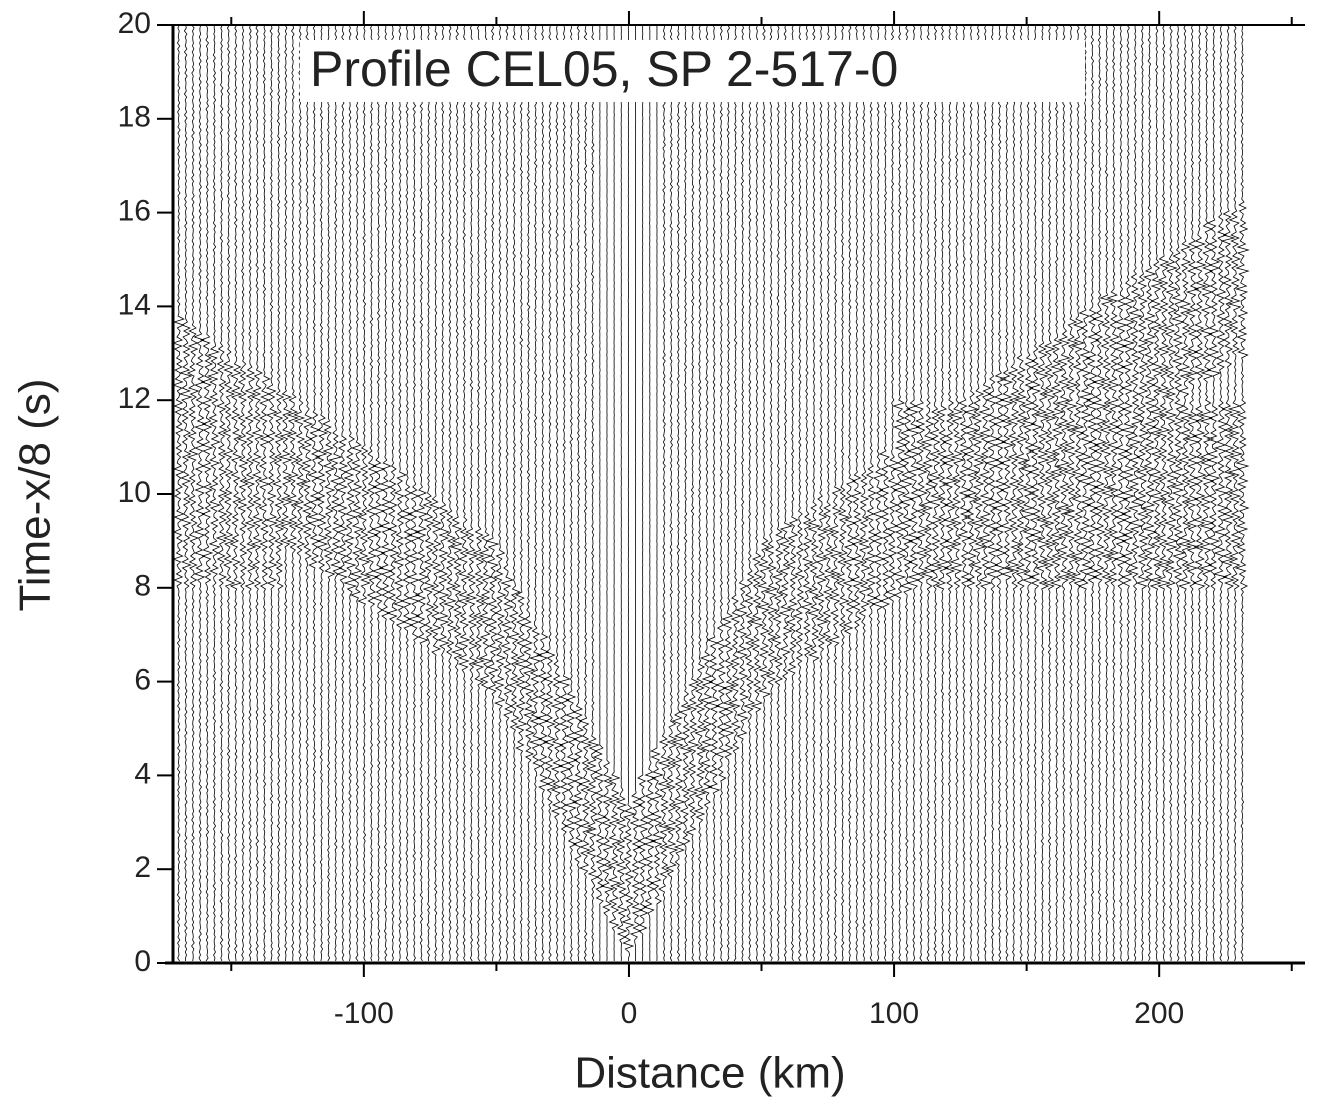 The width and height of the screenshot is (1317, 1105). What do you see at coordinates (142, 586) in the screenshot?
I see `y-tick-label: 8` at bounding box center [142, 586].